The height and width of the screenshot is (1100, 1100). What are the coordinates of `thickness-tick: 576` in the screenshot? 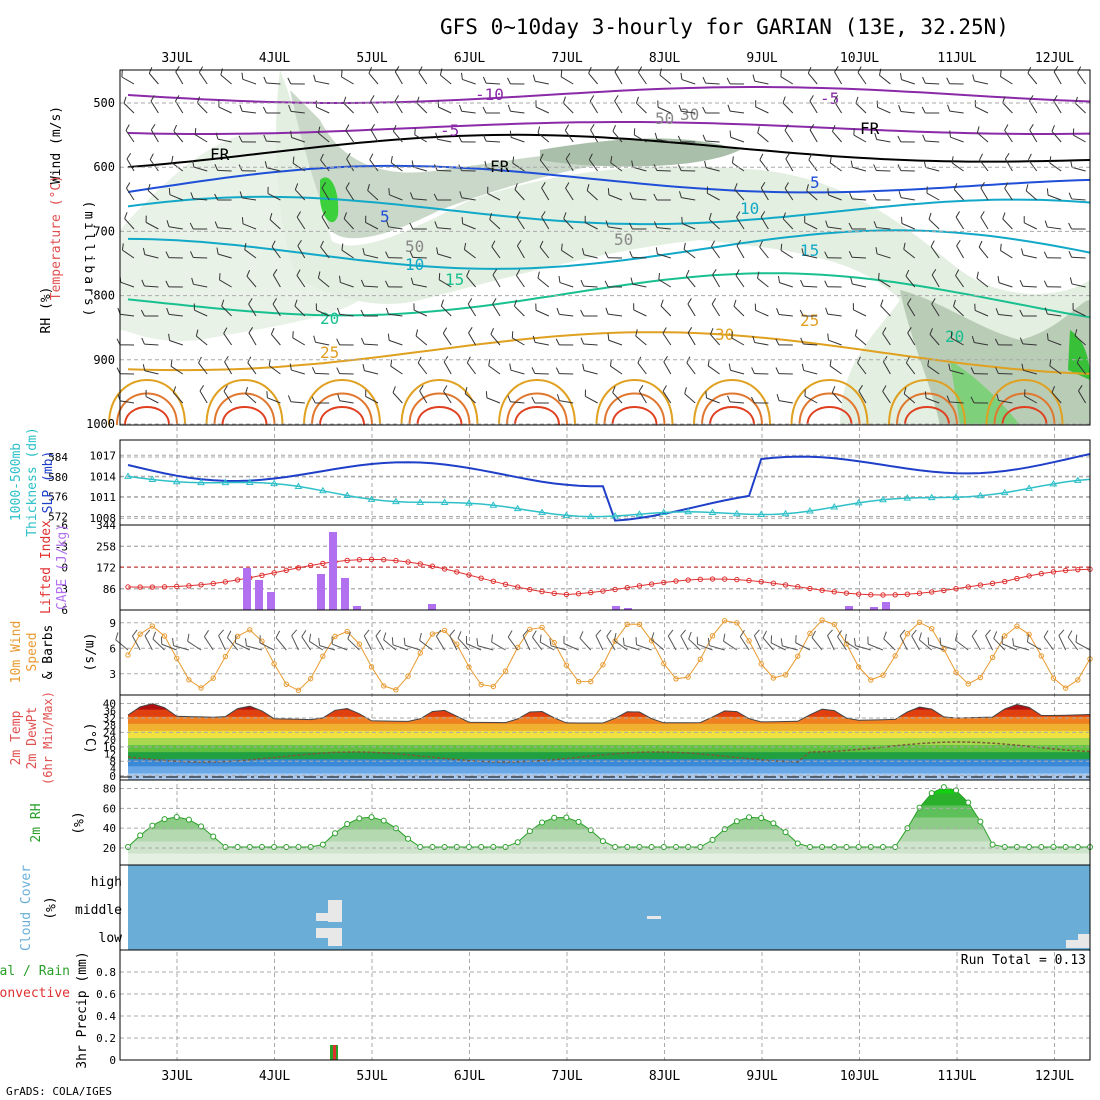 It's located at (58, 497).